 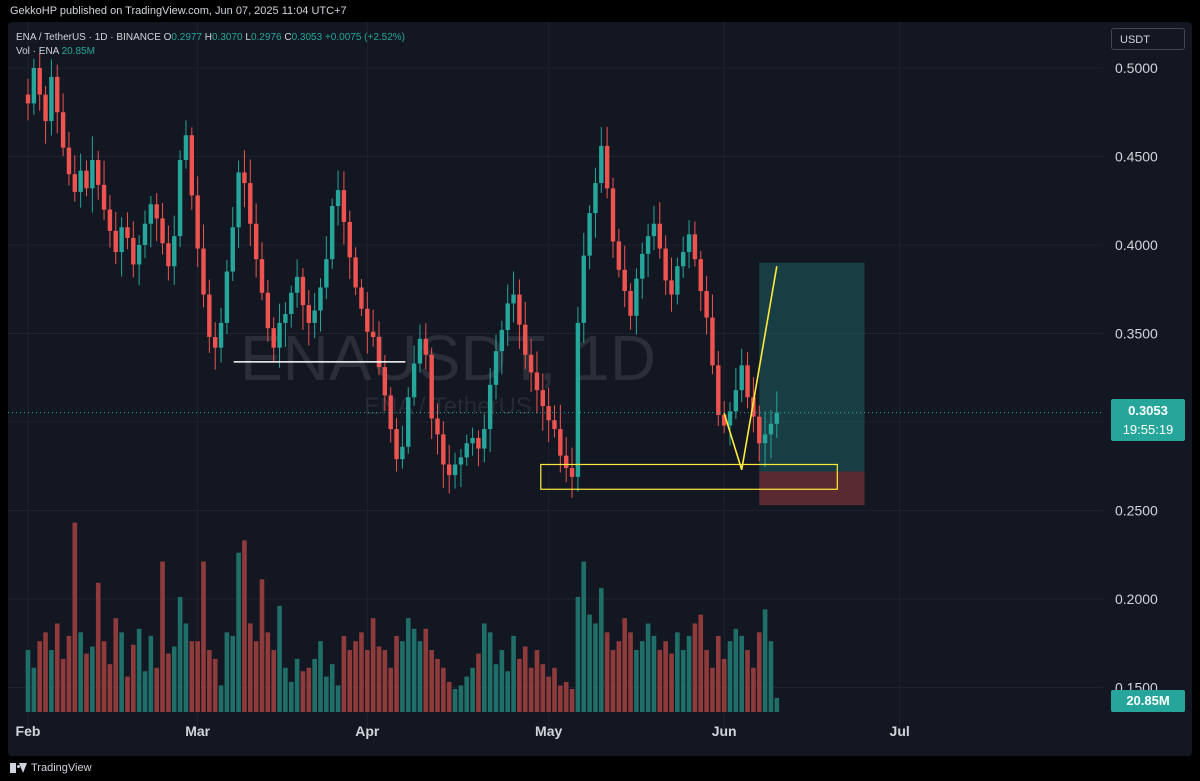 What do you see at coordinates (288, 37) in the screenshot?
I see `legend-c-label: C` at bounding box center [288, 37].